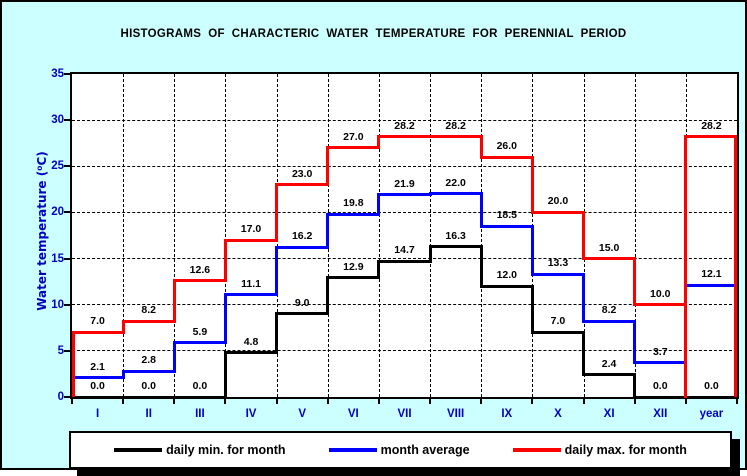  I want to click on daily-min-line-swatch, so click(138, 450).